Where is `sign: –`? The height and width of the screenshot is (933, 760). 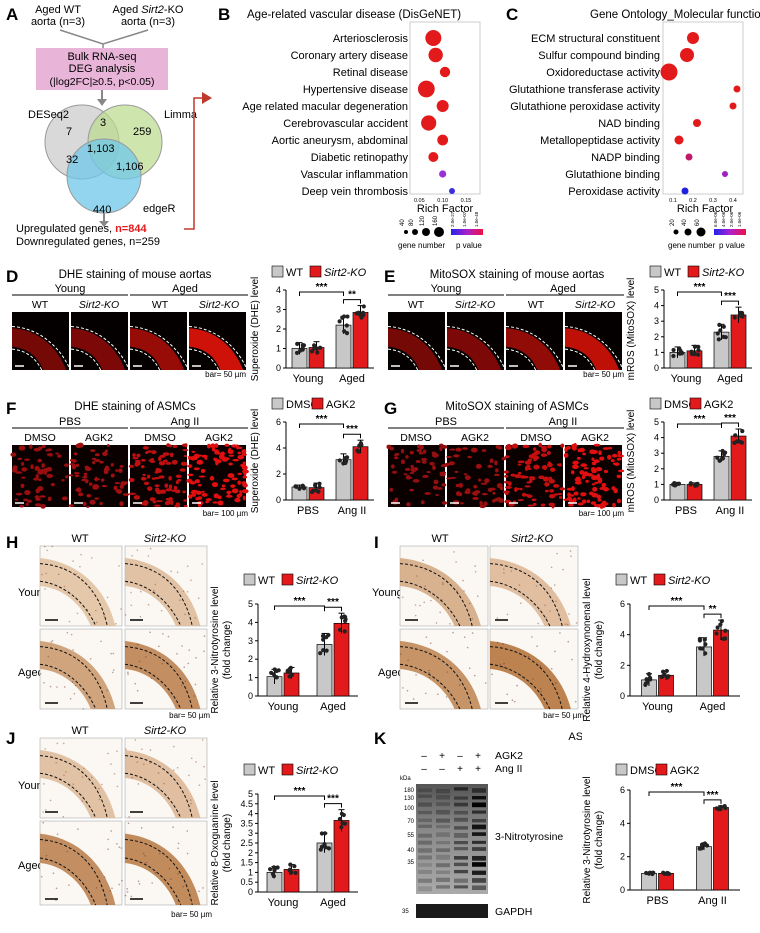 sign: – is located at coordinates (460, 756).